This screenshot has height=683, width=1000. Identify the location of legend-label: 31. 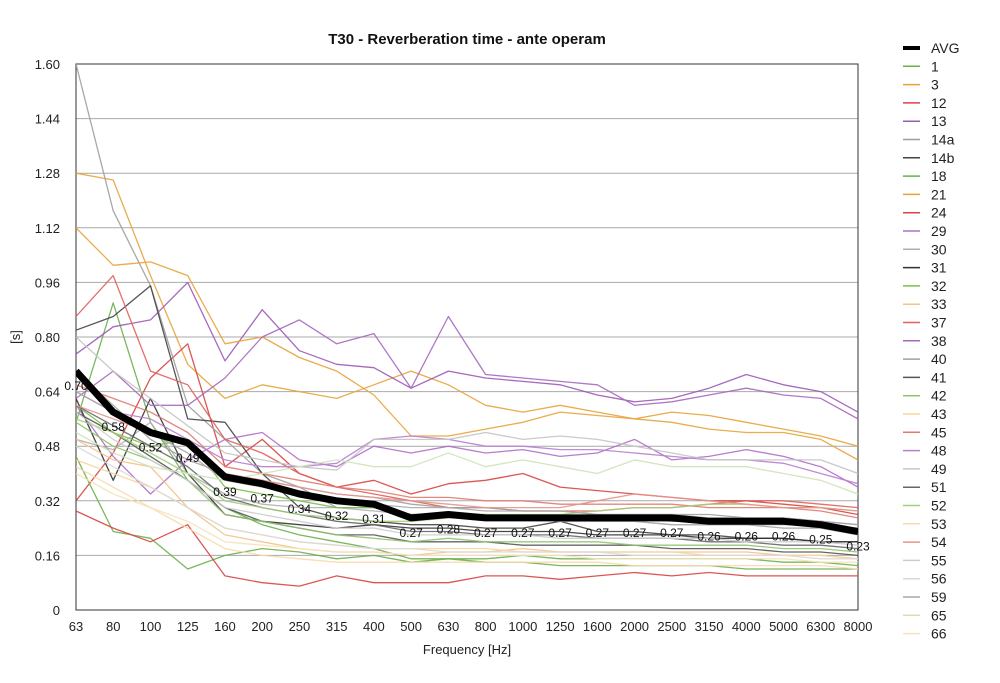
(939, 268).